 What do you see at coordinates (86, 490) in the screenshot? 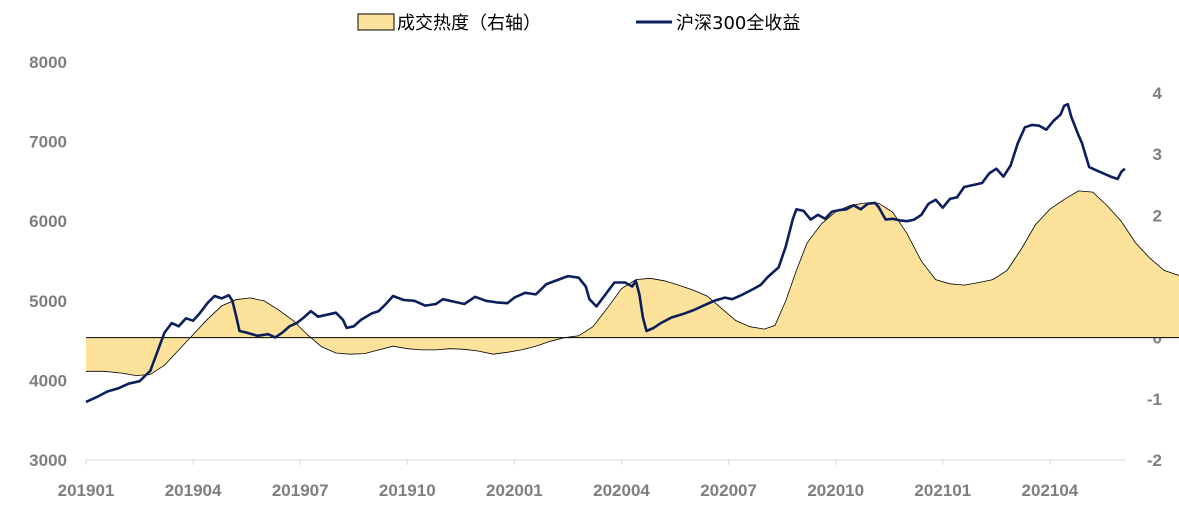
I see `x-axis-tick-label: 201901` at bounding box center [86, 490].